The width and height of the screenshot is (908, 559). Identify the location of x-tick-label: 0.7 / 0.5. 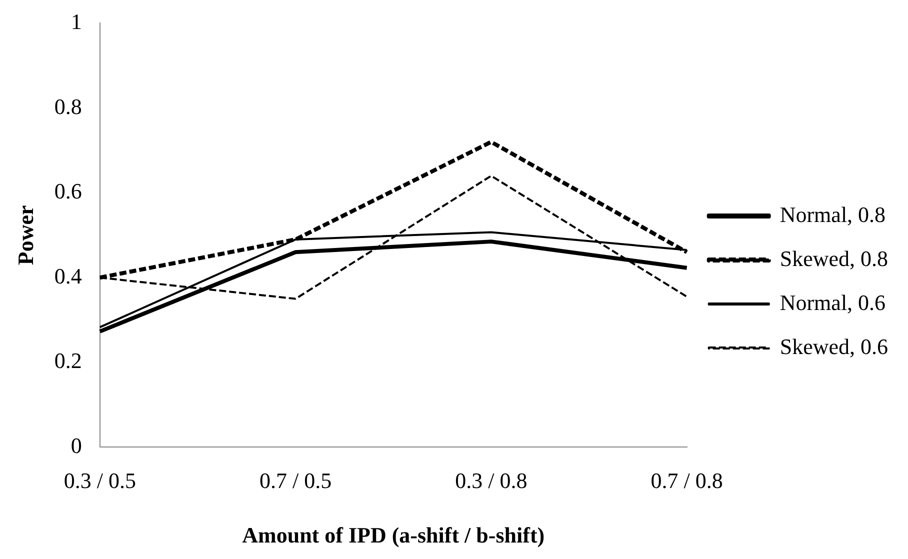
(295, 481).